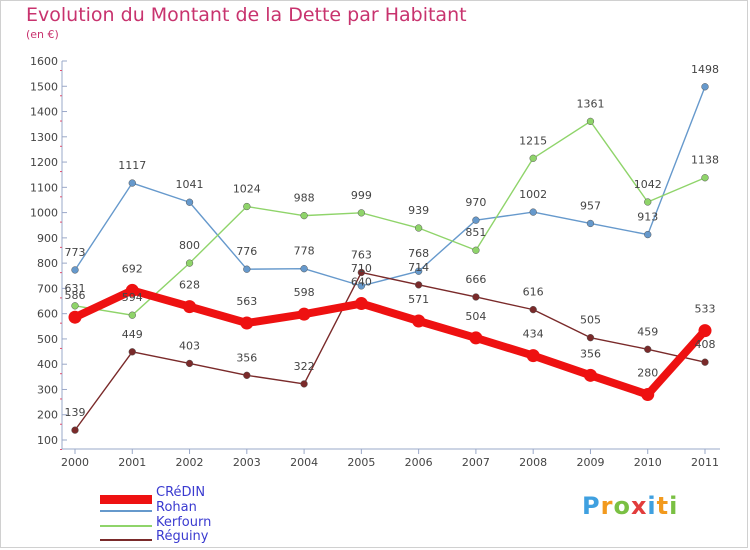  Describe the element at coordinates (47, 415) in the screenshot. I see `y-tick-label: 200` at that location.